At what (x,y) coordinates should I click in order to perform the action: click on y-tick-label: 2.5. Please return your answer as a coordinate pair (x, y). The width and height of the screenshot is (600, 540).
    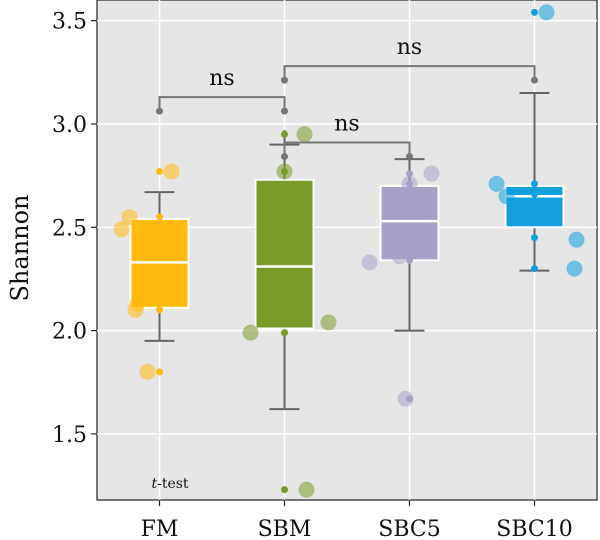
    Looking at the image, I should click on (69, 228).